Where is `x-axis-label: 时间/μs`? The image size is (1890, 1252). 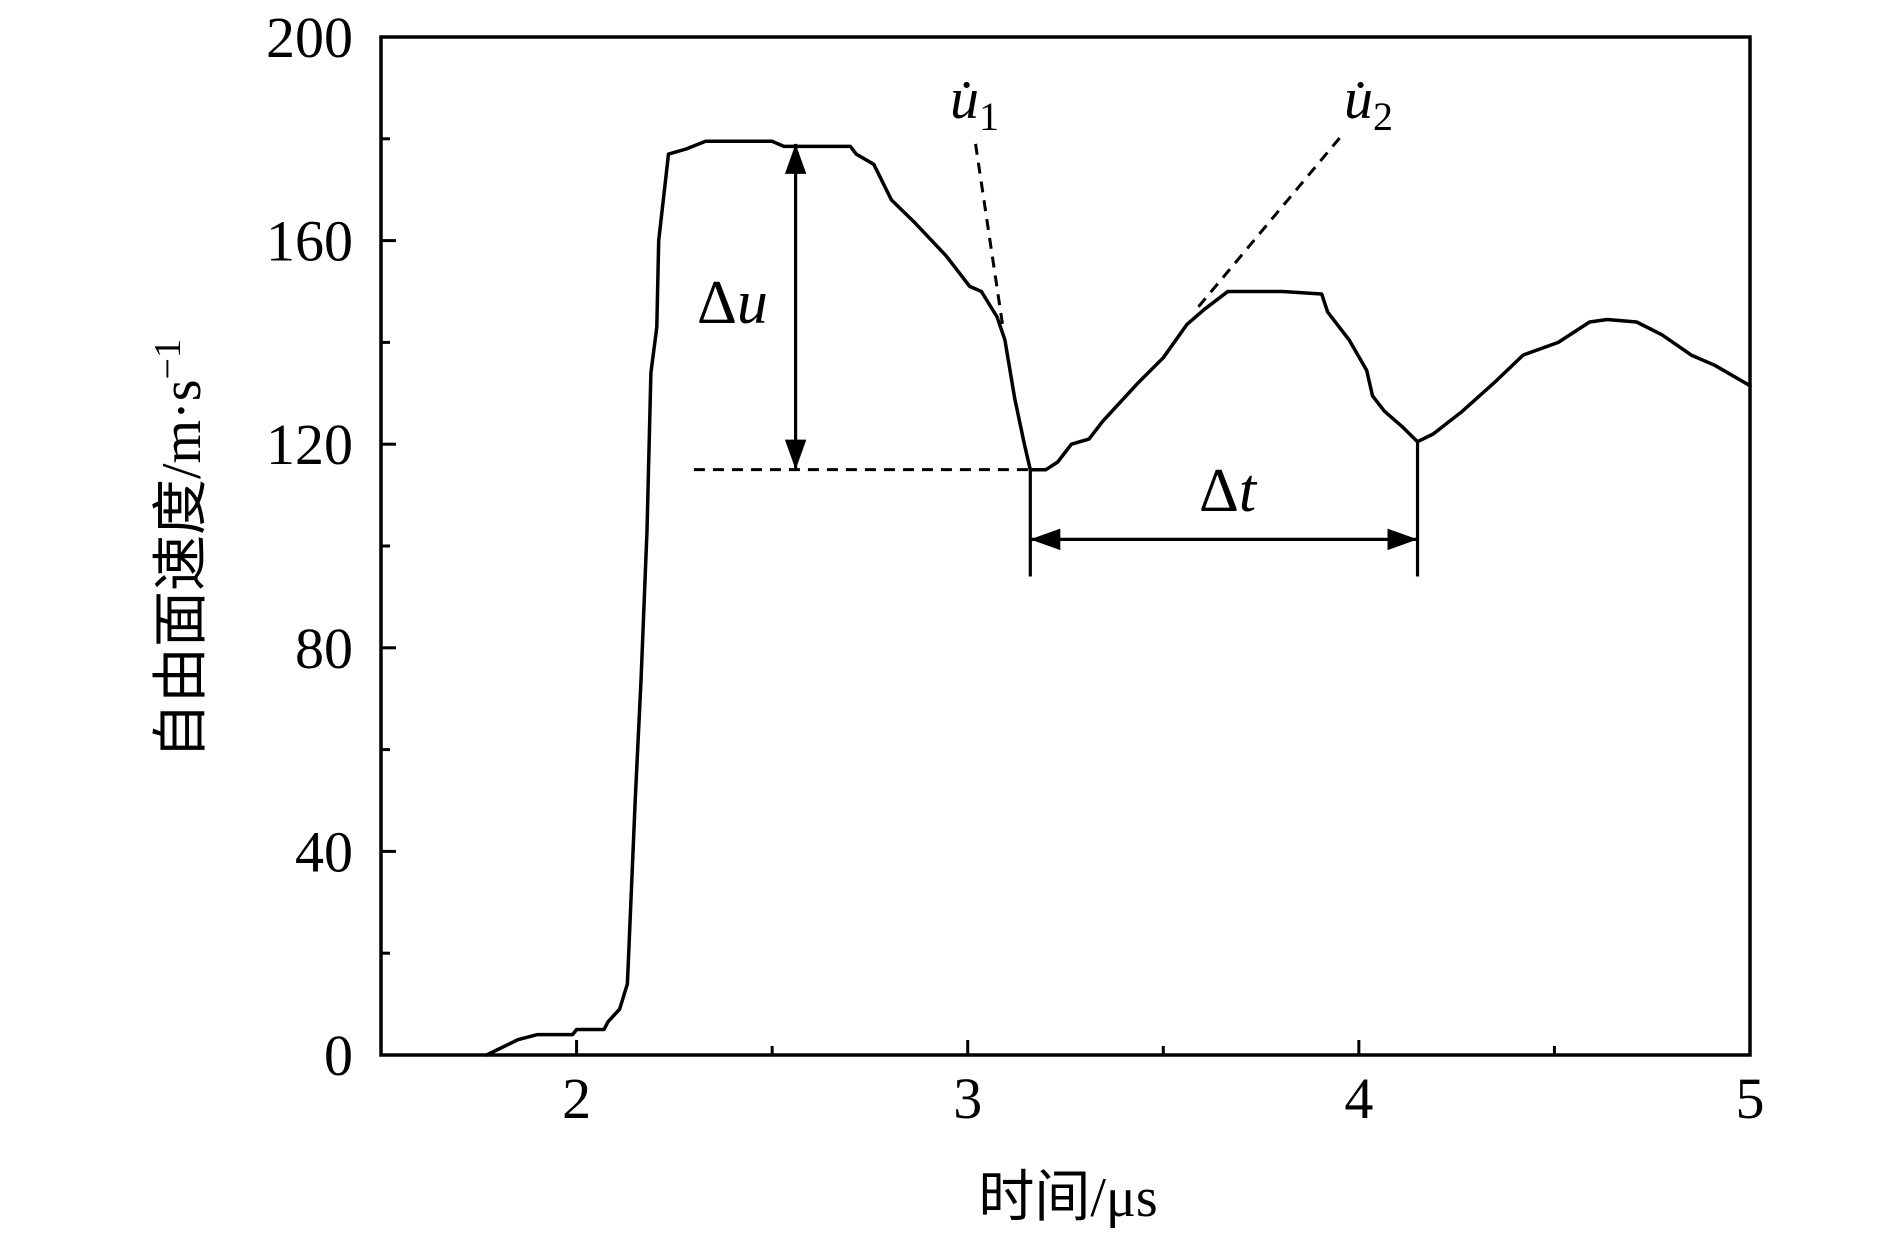
x-axis-label: 时间/μs is located at coordinates (1067, 1198).